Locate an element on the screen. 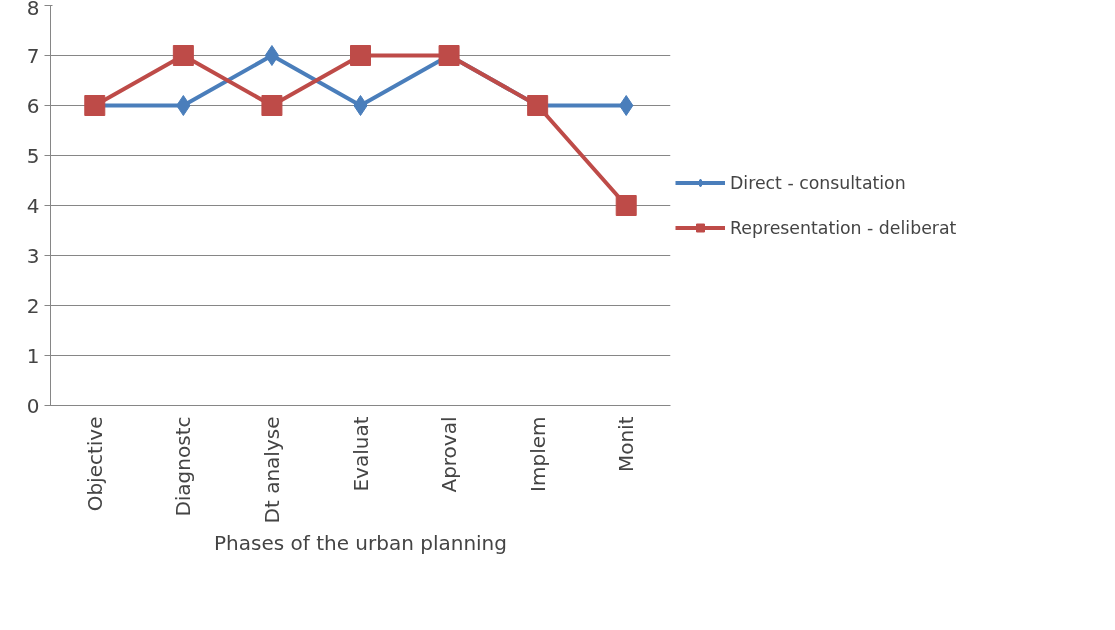 The height and width of the screenshot is (630, 1115). legend-label: Direct - consultation is located at coordinates (818, 182).